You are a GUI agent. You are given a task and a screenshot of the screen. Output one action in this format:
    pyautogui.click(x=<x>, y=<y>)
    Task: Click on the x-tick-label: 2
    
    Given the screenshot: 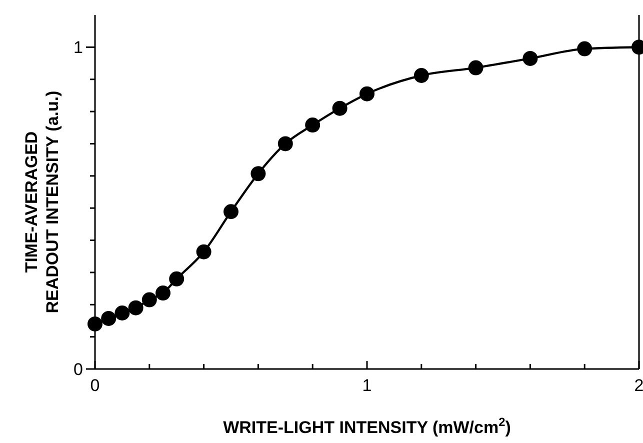 What is the action you would take?
    pyautogui.click(x=638, y=385)
    